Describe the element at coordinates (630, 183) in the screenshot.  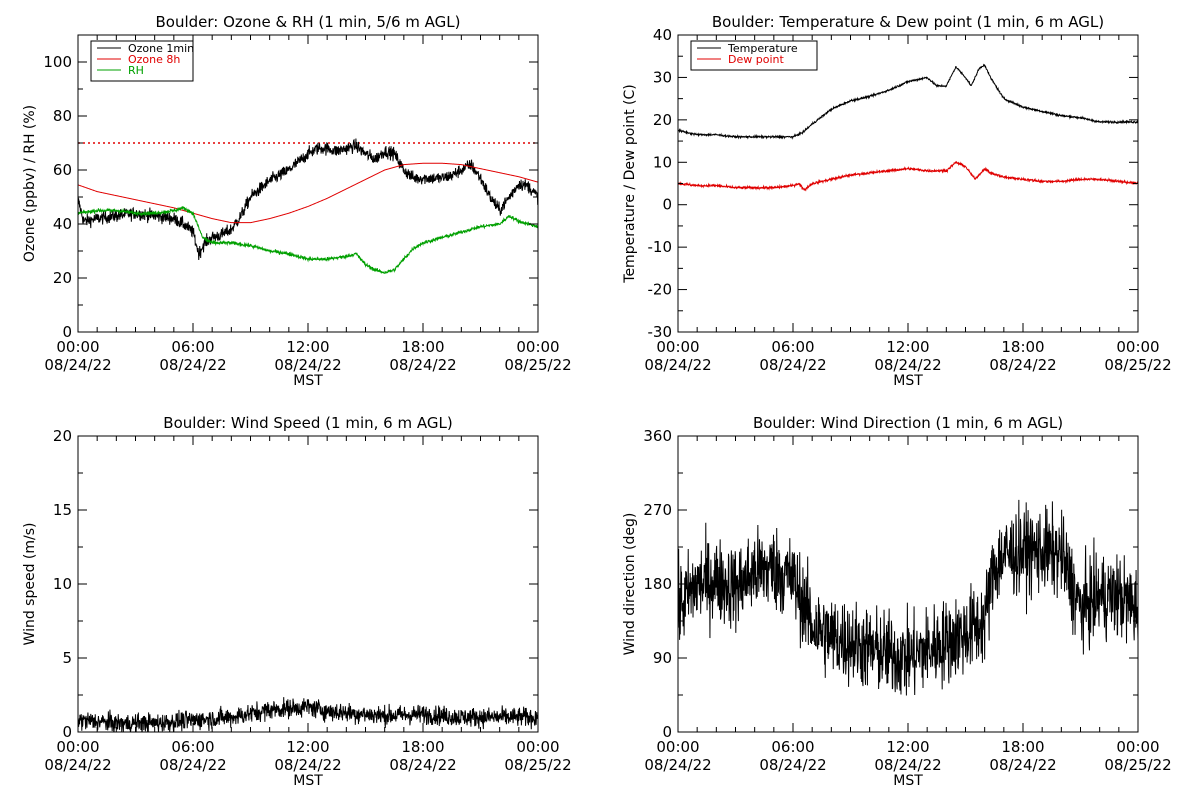
I see `y-axis-label: Temperature / Dew point (C)` at that location.